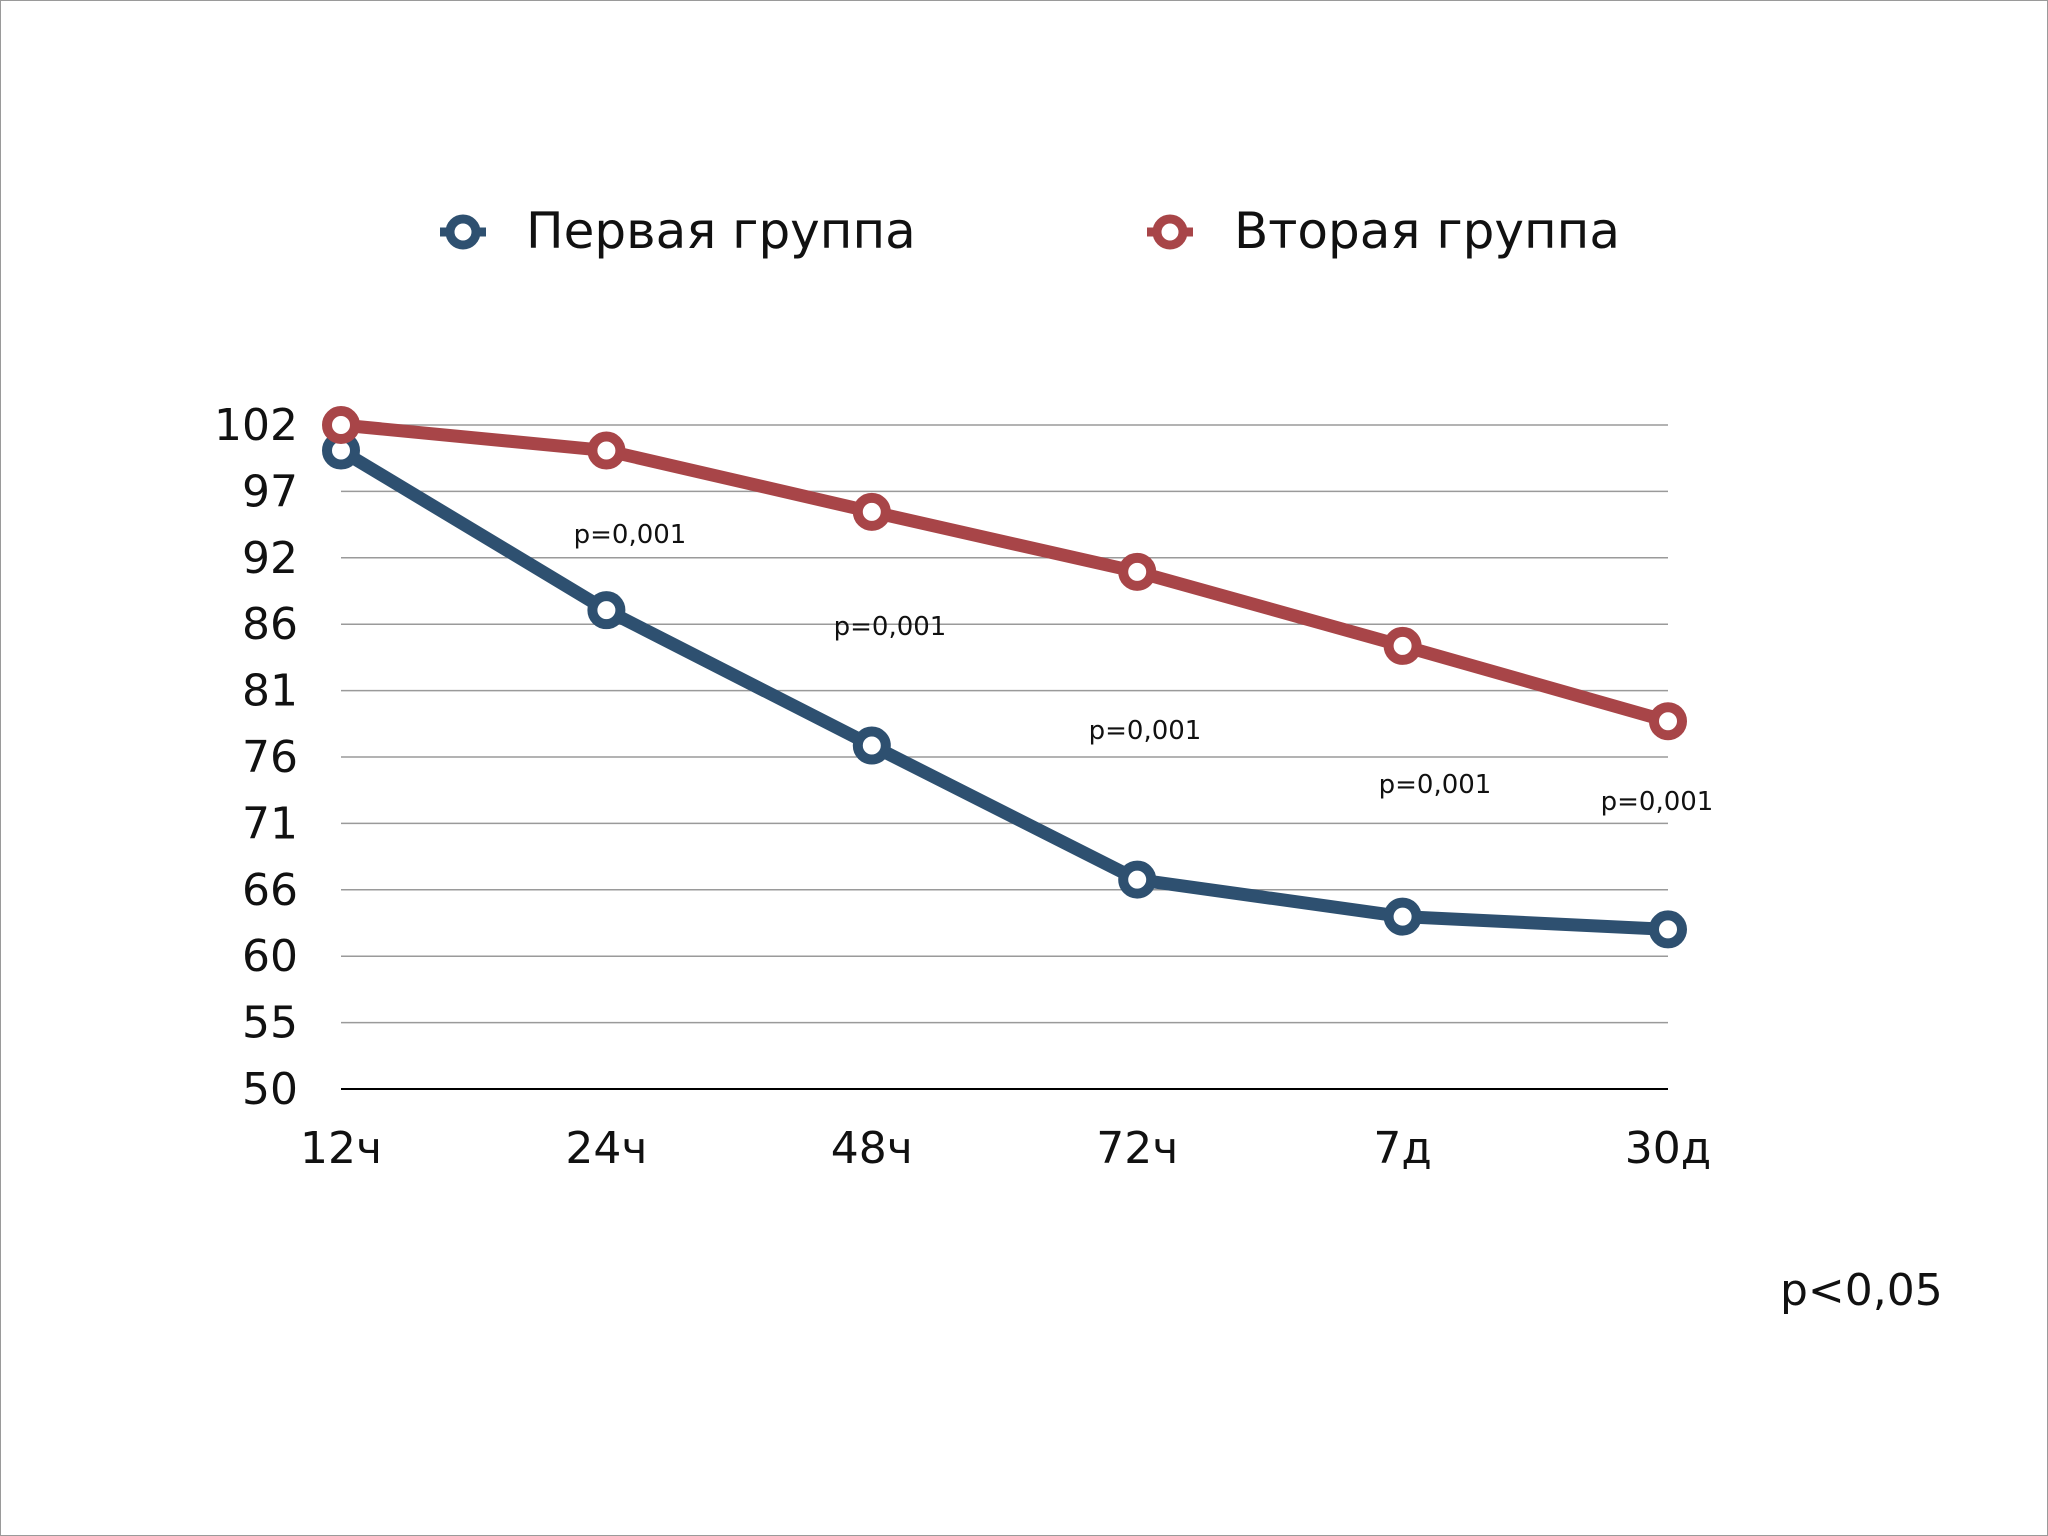  I want to click on y-tick-label: 50, so click(270, 1089).